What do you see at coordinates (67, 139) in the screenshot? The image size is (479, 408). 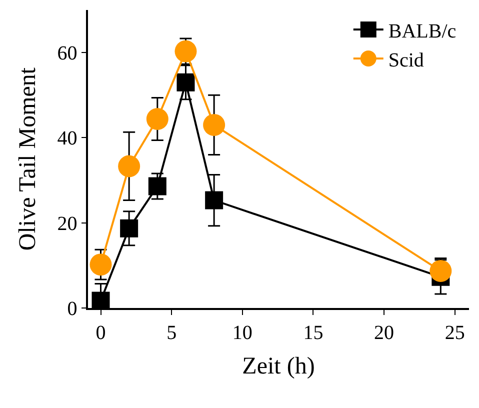 I see `y-tick-label: 40` at bounding box center [67, 139].